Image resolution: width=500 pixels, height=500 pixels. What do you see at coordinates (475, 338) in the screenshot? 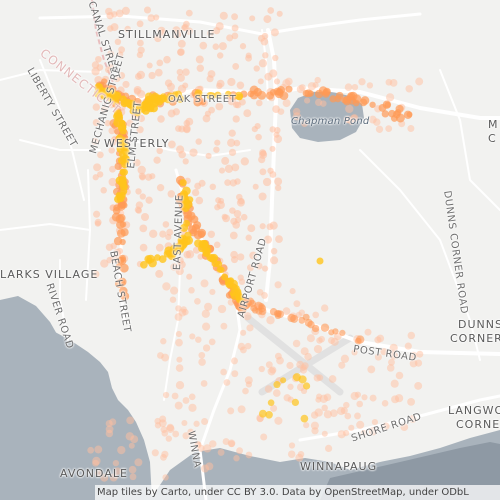
I see `place-label-corner: CORNER` at bounding box center [475, 338].